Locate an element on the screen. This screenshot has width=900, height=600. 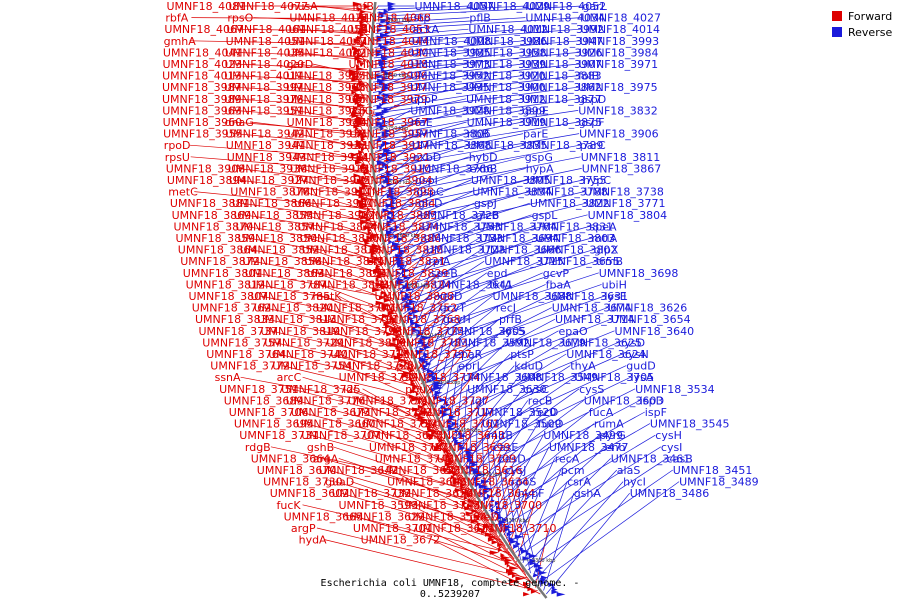
reverse-gene-label: garL is located at coordinates (595, 6).